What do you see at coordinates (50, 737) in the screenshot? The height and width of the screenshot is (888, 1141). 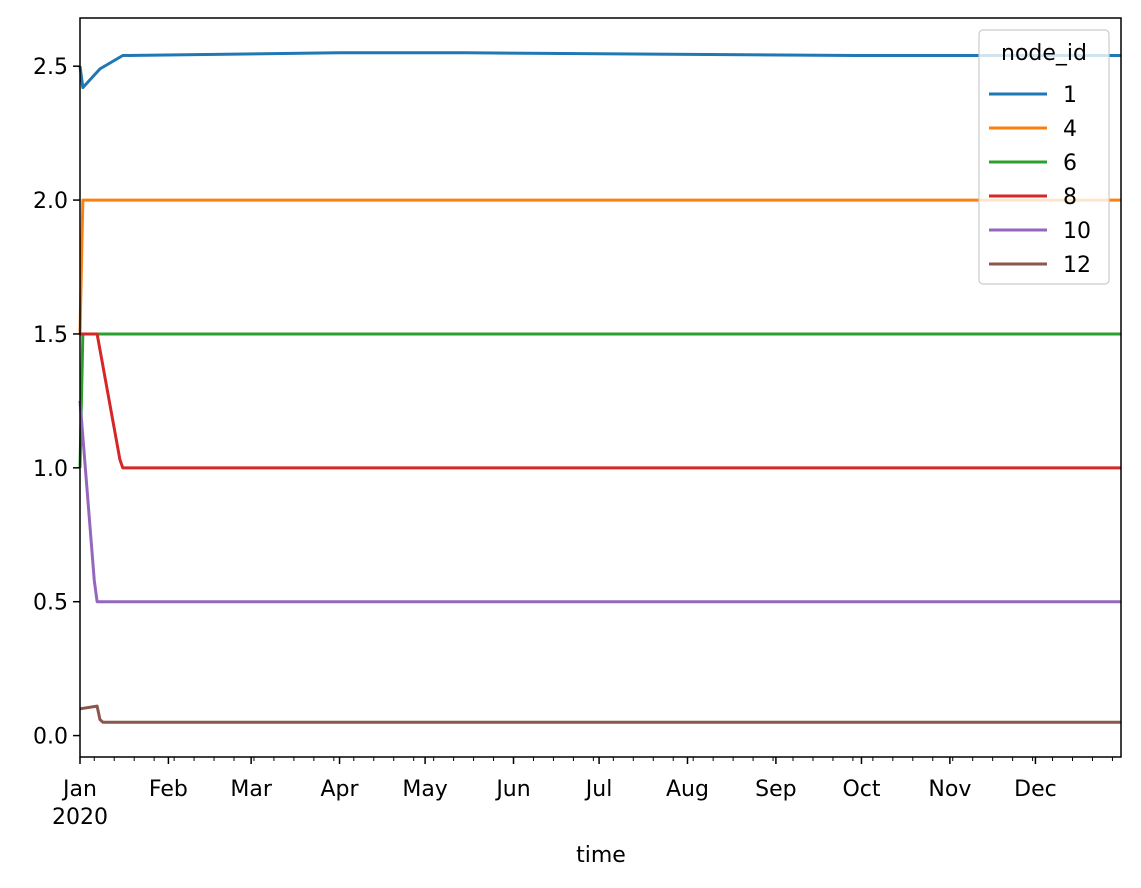 I see `y-tick-label: 0.0` at bounding box center [50, 737].